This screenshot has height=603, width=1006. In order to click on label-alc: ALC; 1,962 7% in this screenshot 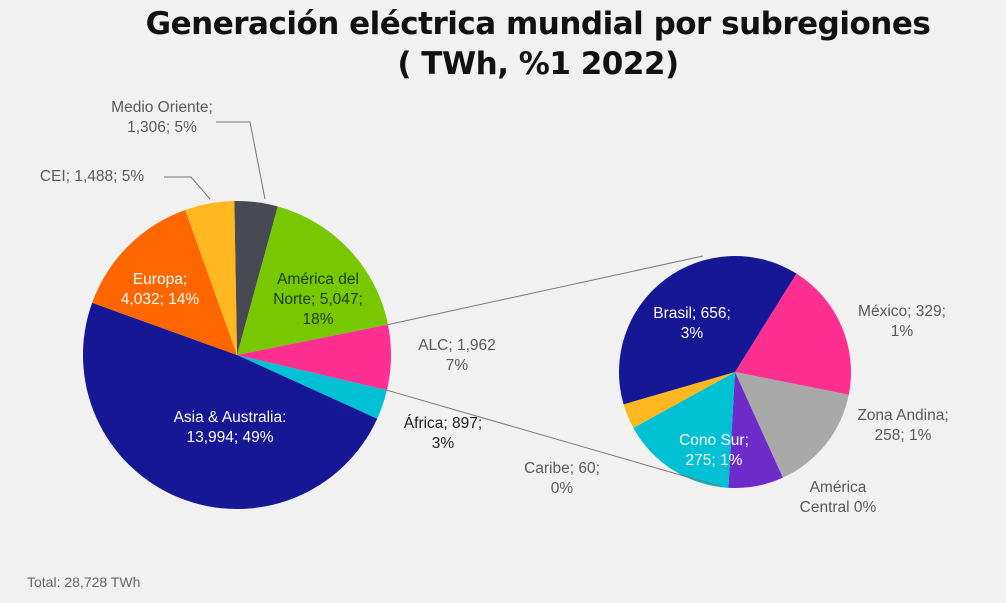, I will do `click(457, 355)`.